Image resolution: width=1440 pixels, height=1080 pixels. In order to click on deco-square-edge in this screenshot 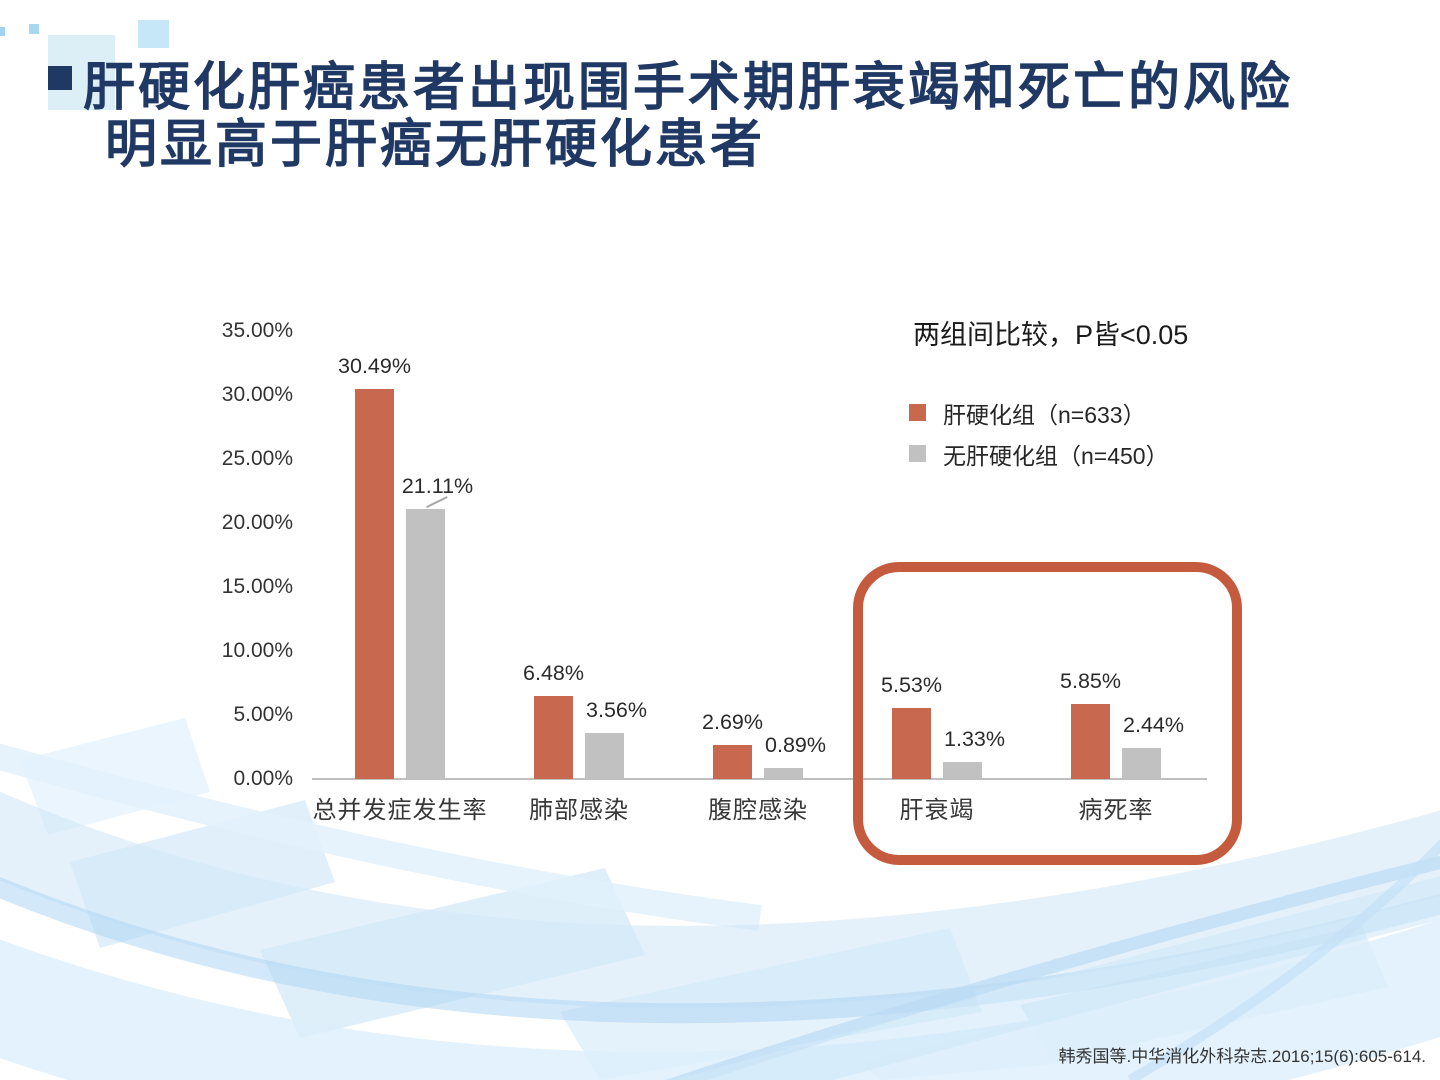, I will do `click(2, 31)`.